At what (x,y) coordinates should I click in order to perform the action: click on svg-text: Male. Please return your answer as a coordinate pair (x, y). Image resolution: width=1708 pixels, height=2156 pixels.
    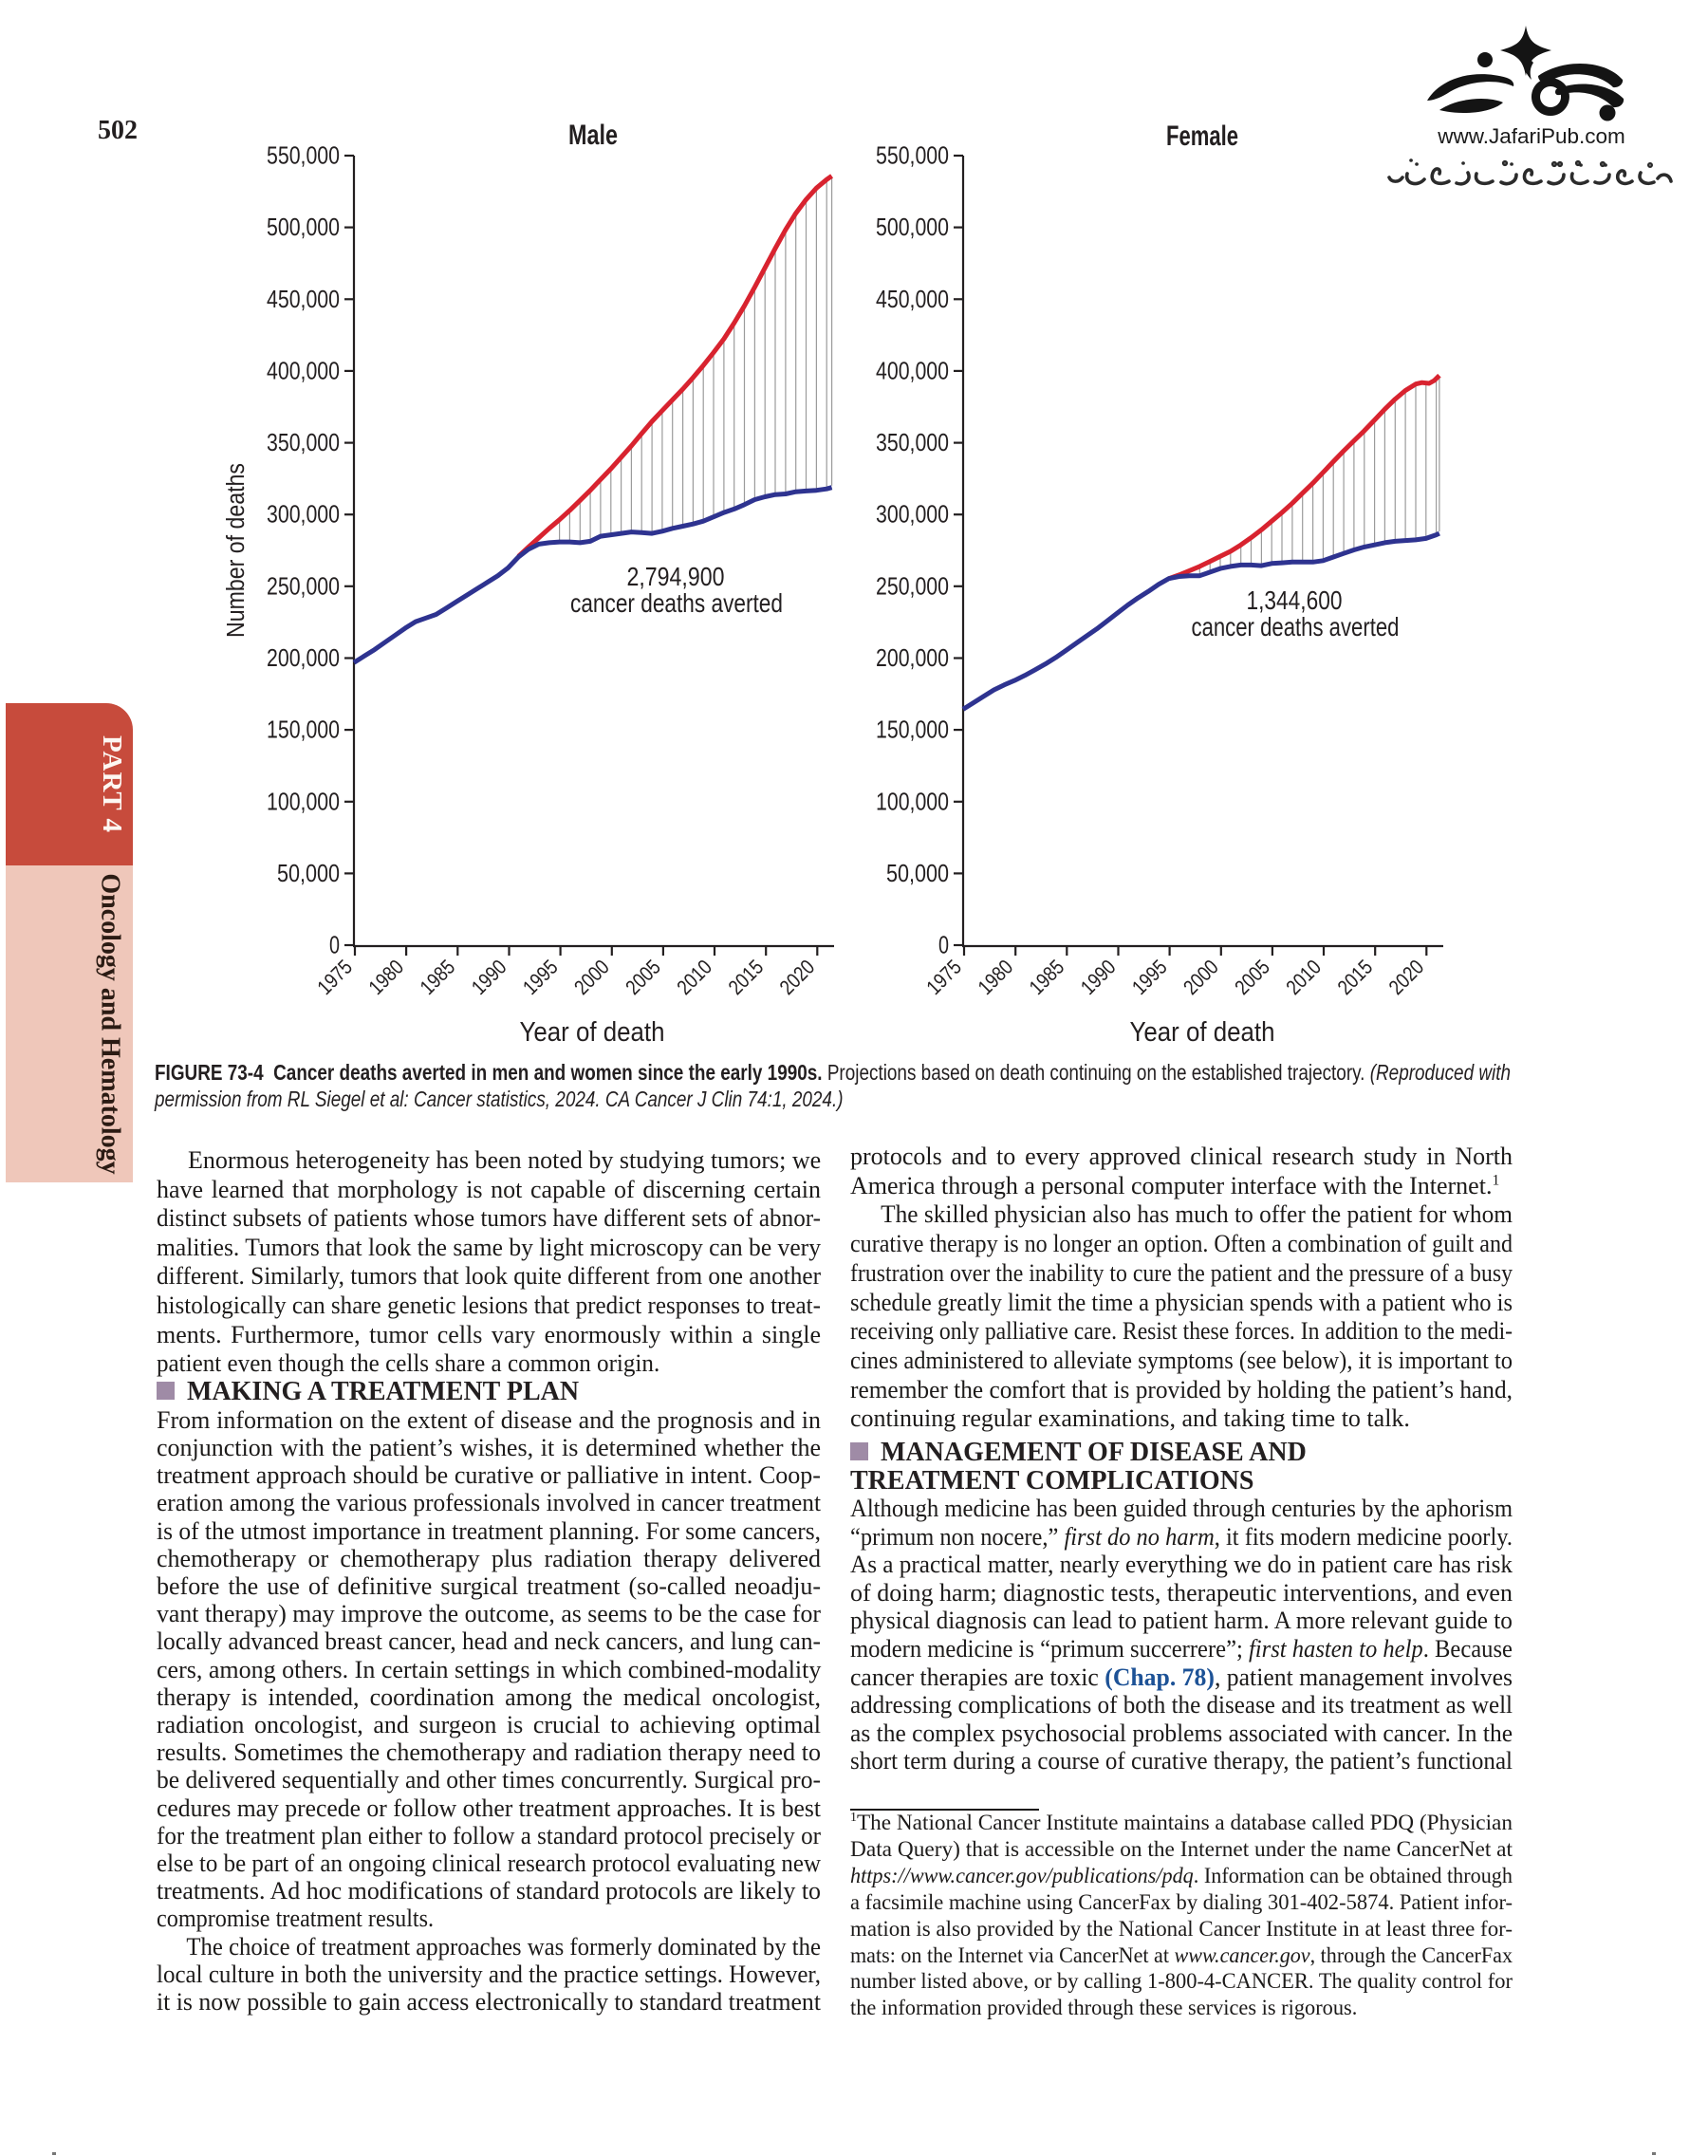
    Looking at the image, I should click on (593, 135).